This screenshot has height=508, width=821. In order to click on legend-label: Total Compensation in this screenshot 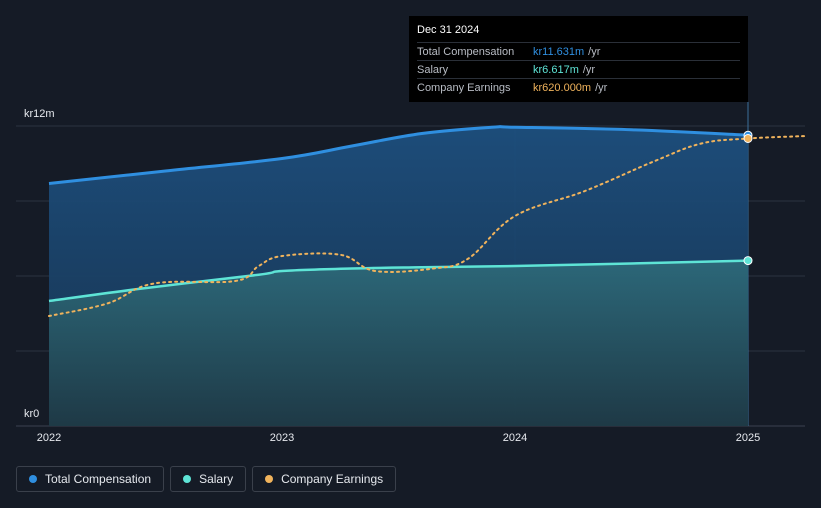, I will do `click(98, 479)`.